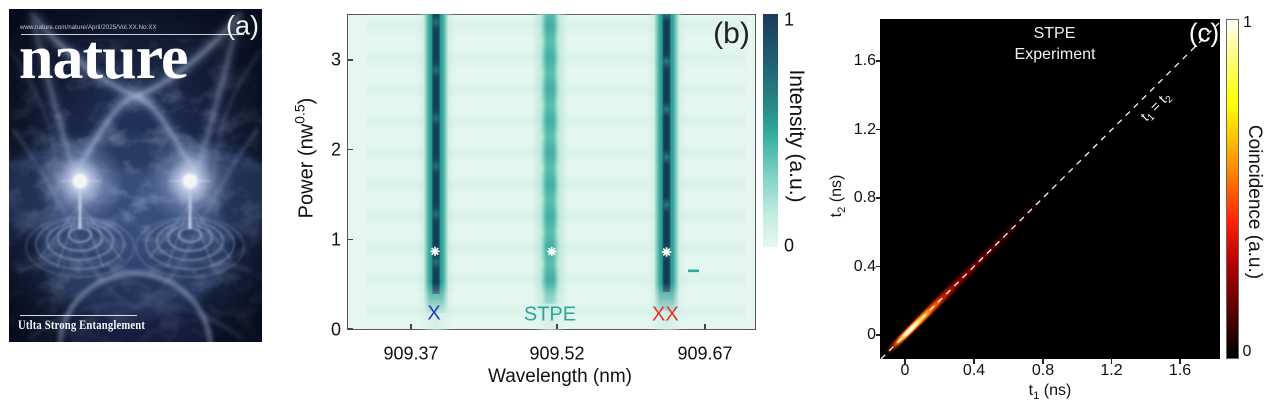 The height and width of the screenshot is (415, 1269). What do you see at coordinates (1204, 33) in the screenshot?
I see `svg-text: (c)` at bounding box center [1204, 33].